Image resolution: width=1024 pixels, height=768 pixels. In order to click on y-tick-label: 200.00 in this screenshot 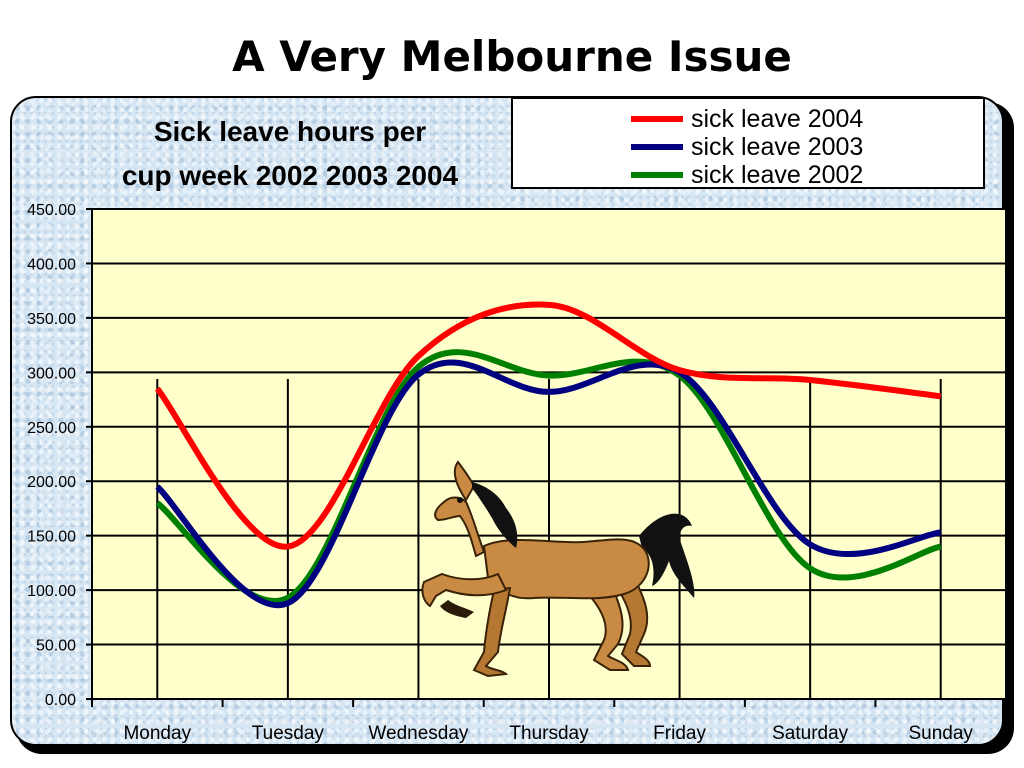, I will do `click(51, 482)`.